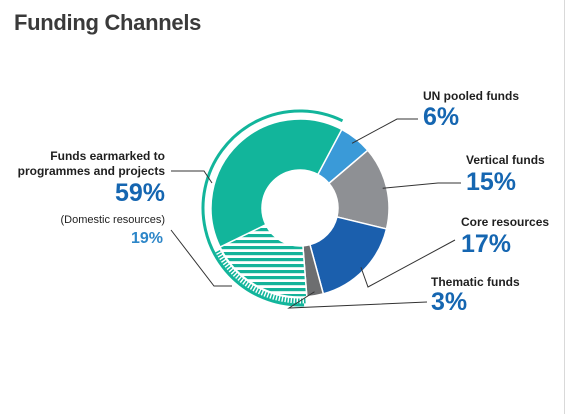 This screenshot has width=567, height=414. Describe the element at coordinates (441, 117) in the screenshot. I see `slice-value-un-pooled-funds: 6%` at that location.